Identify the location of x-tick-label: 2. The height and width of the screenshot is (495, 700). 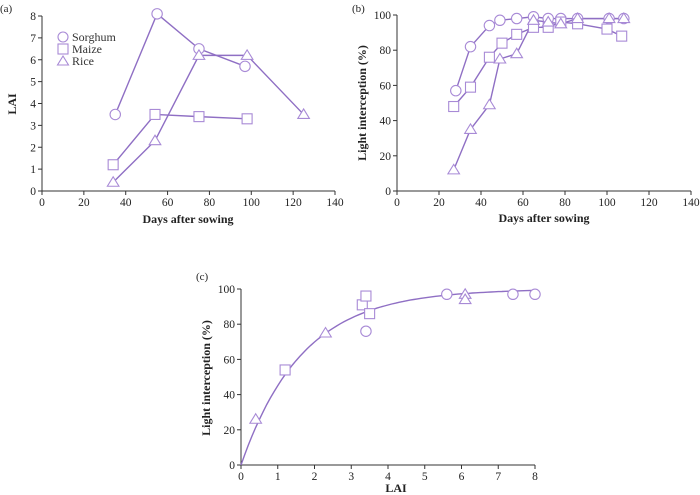
(315, 477).